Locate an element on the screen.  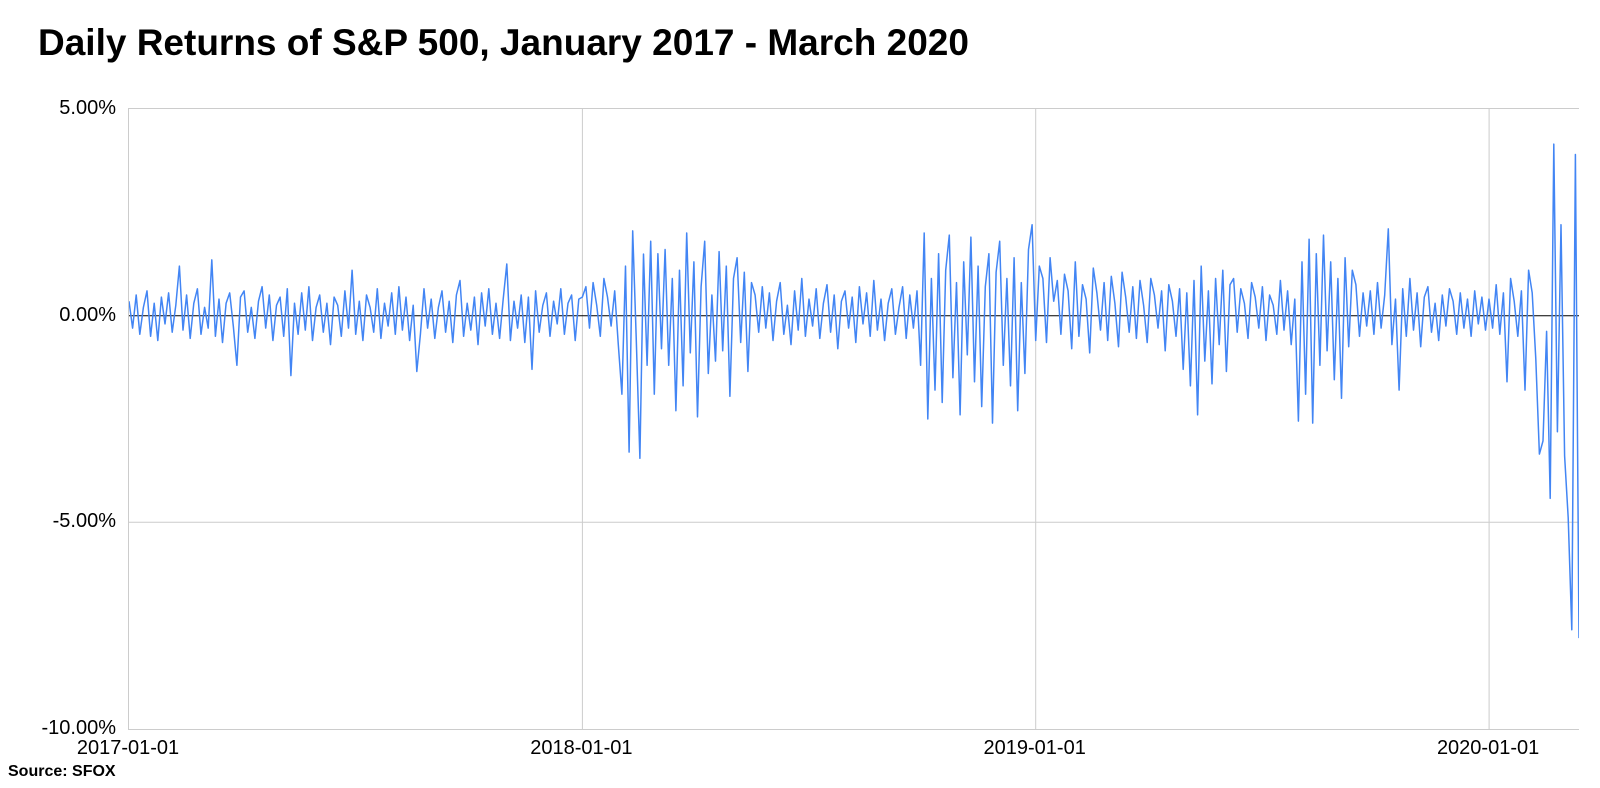
y-axis-tick-label: 0.00% is located at coordinates (87, 314).